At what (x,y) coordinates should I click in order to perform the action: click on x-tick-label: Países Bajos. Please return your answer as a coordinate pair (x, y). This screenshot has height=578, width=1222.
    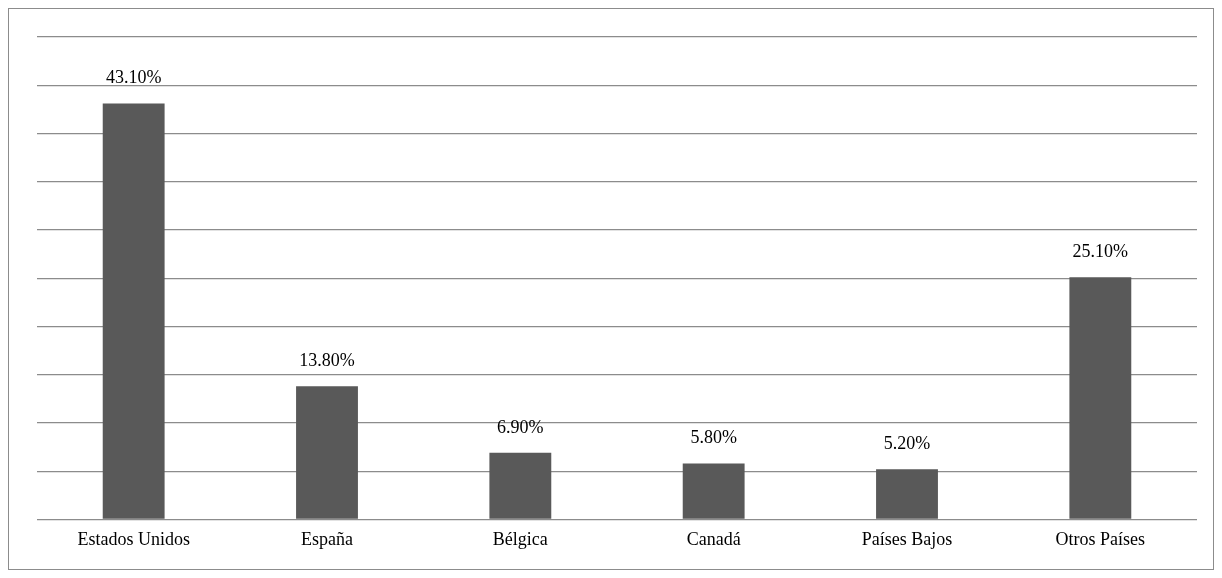
    Looking at the image, I should click on (907, 538).